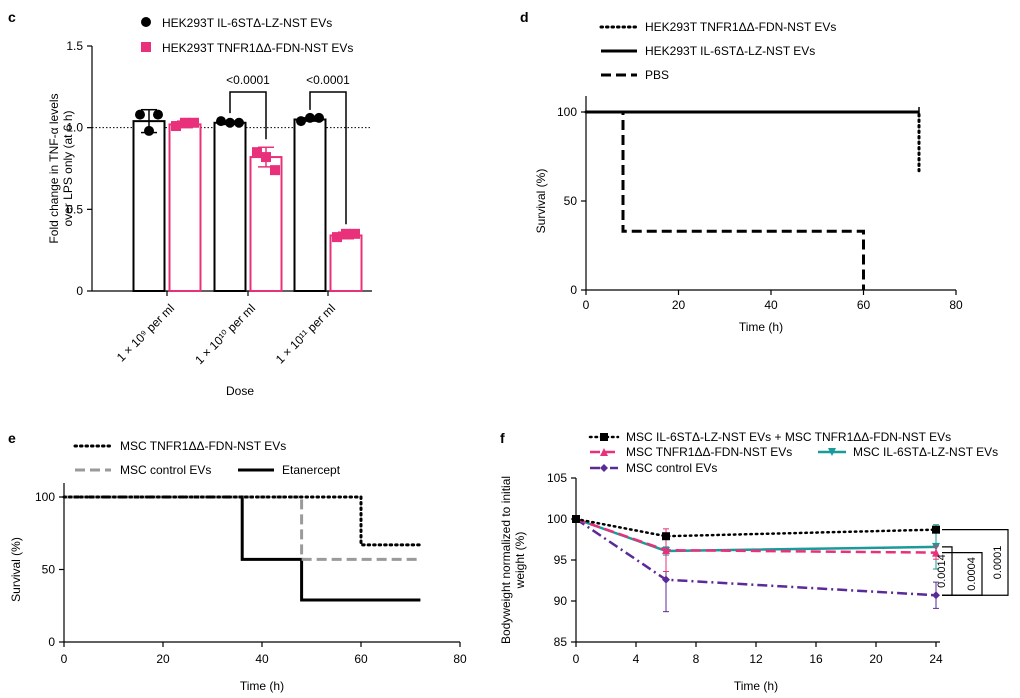 The image size is (1020, 698). I want to click on c-x-tick-label: 1 × 10⁹ per ml, so click(145, 332).